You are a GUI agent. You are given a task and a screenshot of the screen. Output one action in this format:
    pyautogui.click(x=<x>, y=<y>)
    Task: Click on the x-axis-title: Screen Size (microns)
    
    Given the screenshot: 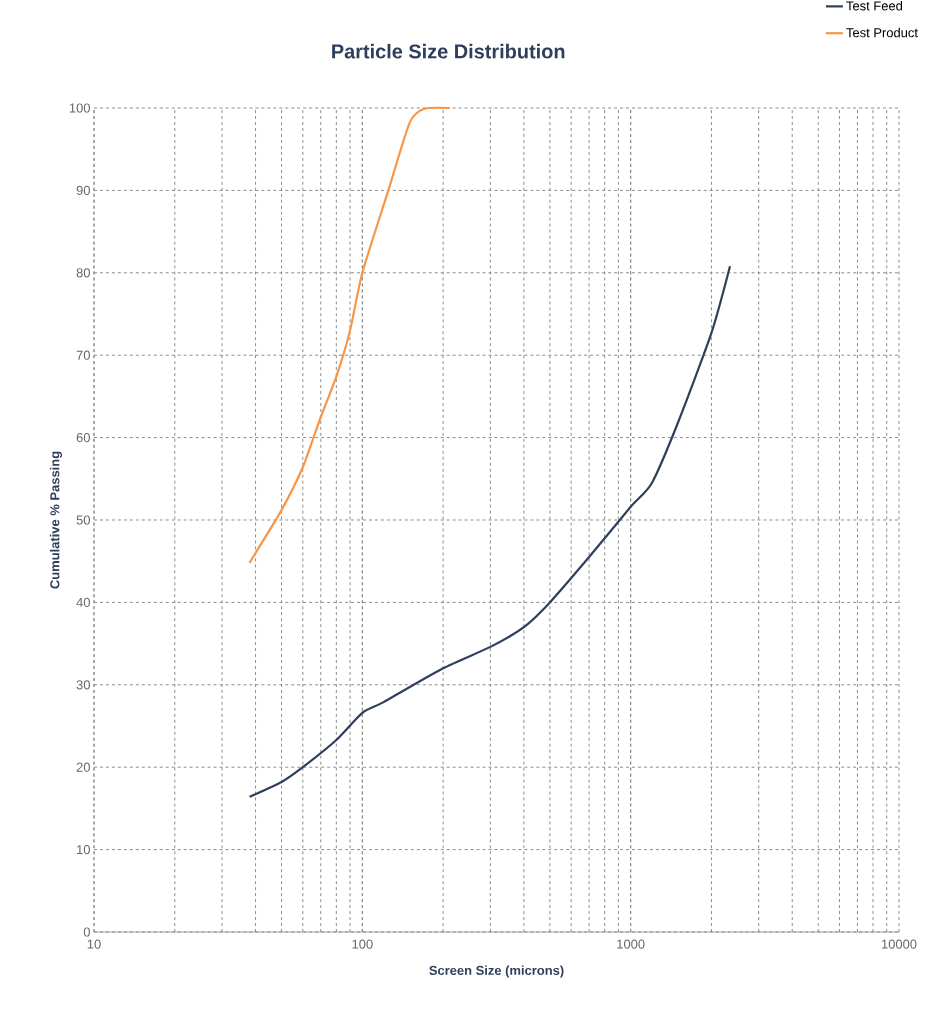 What is the action you would take?
    pyautogui.click(x=496, y=971)
    